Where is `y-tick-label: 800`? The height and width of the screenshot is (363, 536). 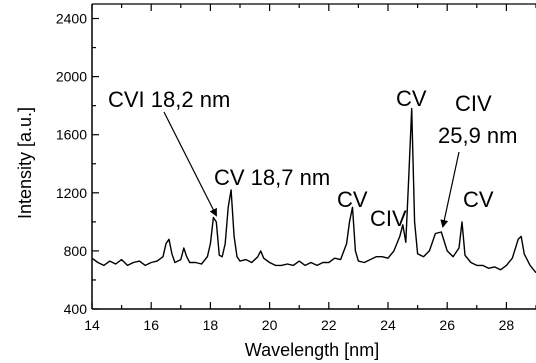 y-tick-label: 800 is located at coordinates (76, 251).